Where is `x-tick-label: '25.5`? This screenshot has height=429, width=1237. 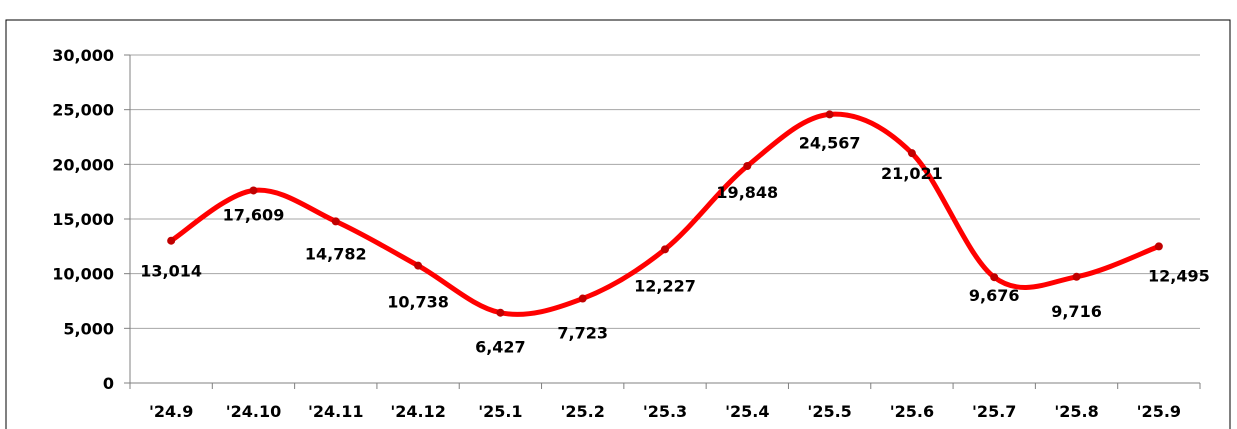
x-tick-label: '25.5 is located at coordinates (829, 411).